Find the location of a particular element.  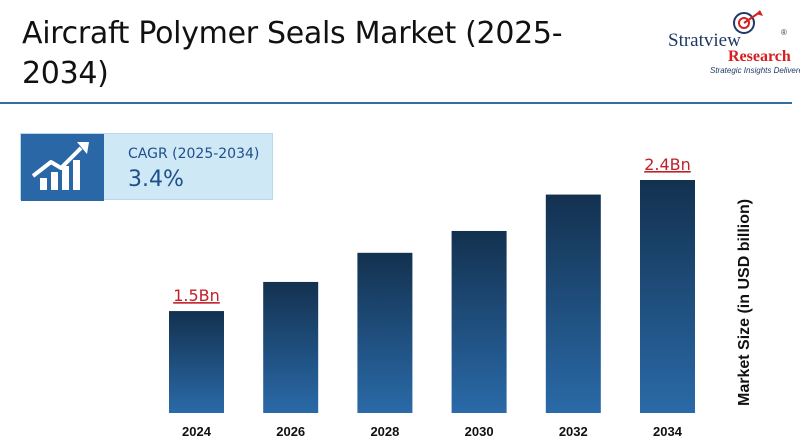

logo-name: Stratview is located at coordinates (704, 40).